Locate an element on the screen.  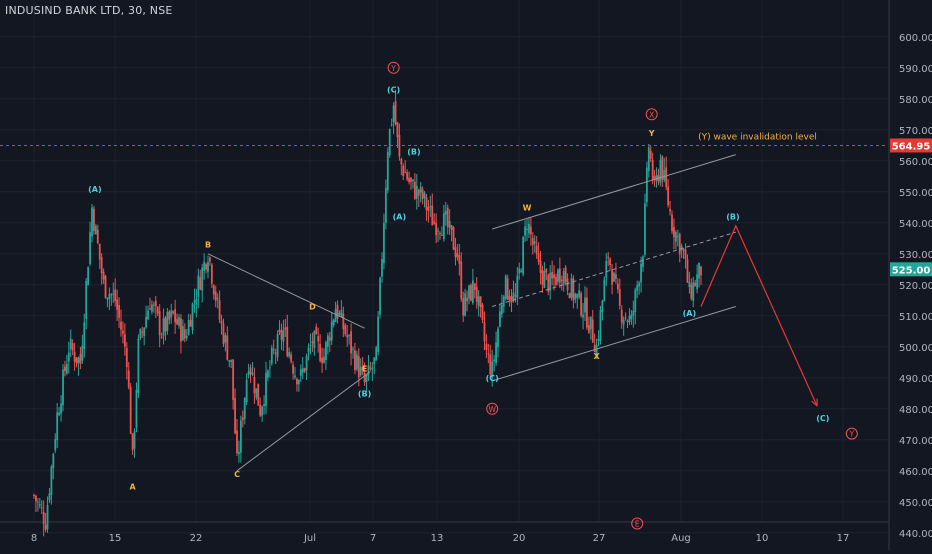
time-tick-label: 7 is located at coordinates (373, 538).